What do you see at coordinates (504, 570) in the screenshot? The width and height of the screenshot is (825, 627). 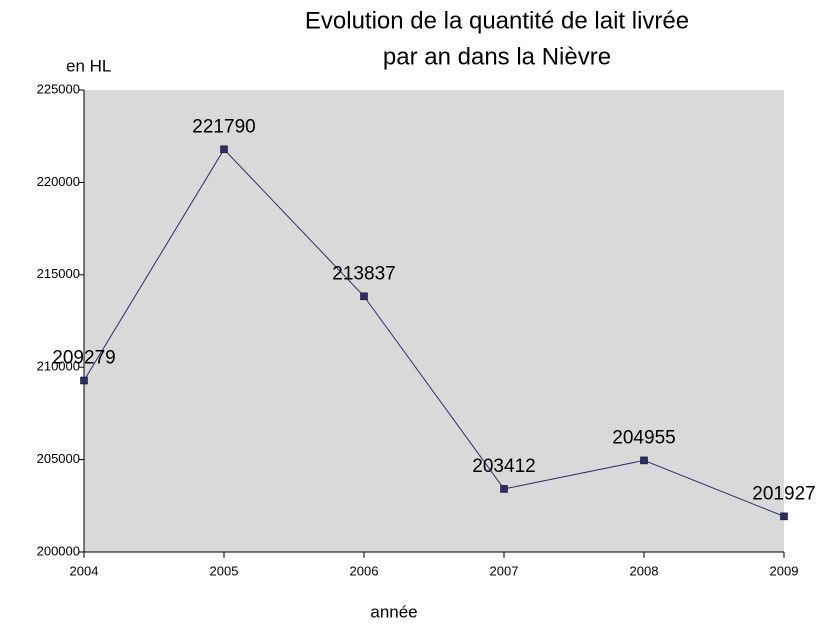 I see `x-tick-label: 2007` at bounding box center [504, 570].